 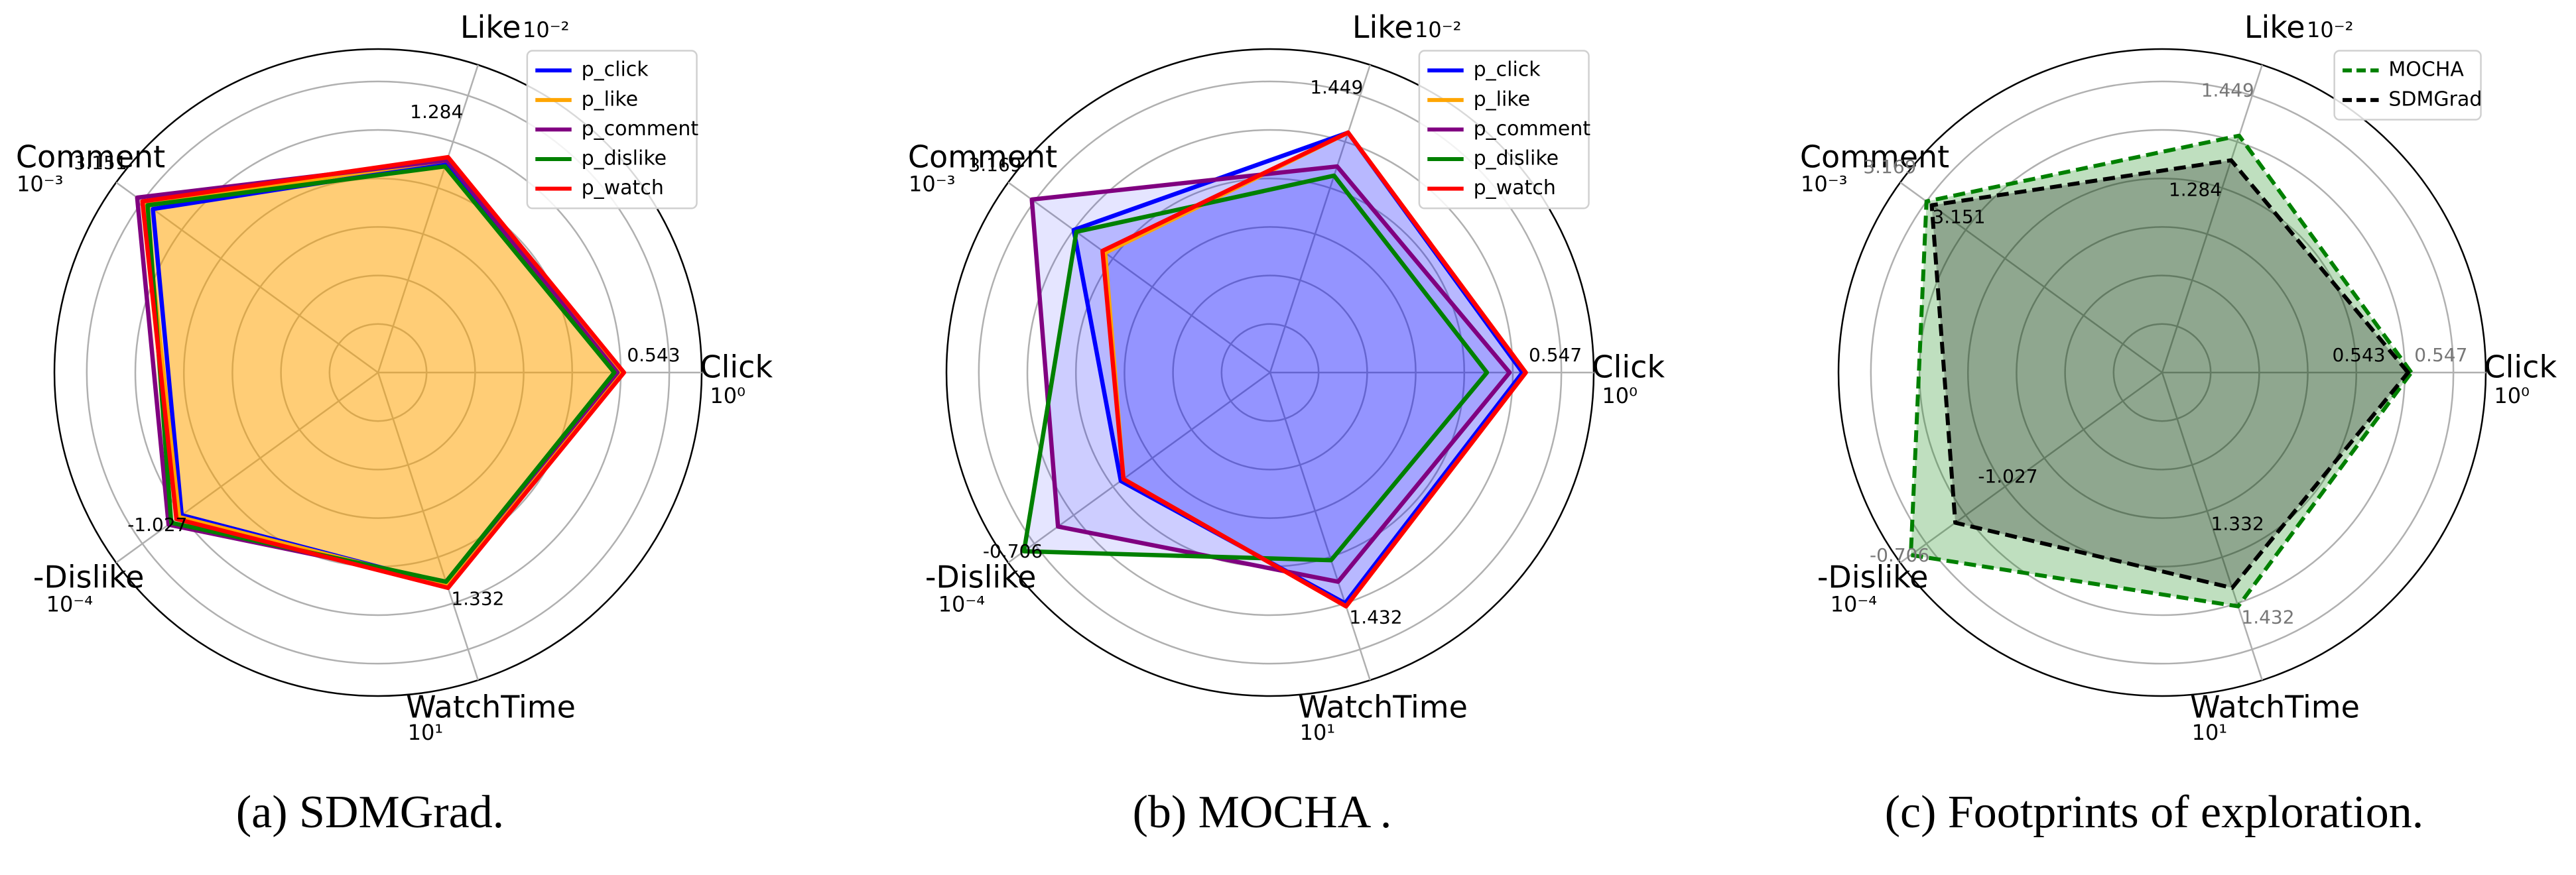 What do you see at coordinates (2435, 99) in the screenshot?
I see `legend-label: SDMGrad` at bounding box center [2435, 99].